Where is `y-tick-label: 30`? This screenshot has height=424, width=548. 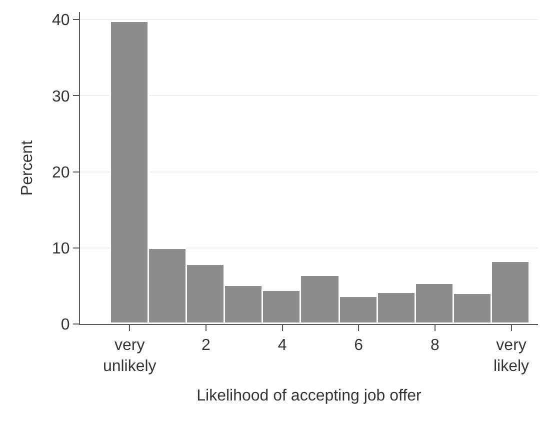 y-tick-label: 30 is located at coordinates (61, 97).